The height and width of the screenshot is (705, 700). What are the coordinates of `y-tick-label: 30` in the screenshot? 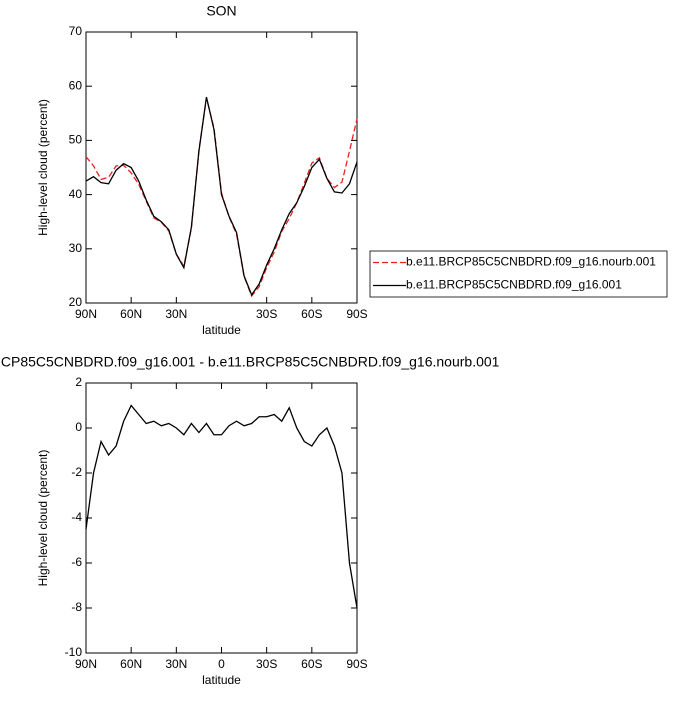 It's located at (76, 248).